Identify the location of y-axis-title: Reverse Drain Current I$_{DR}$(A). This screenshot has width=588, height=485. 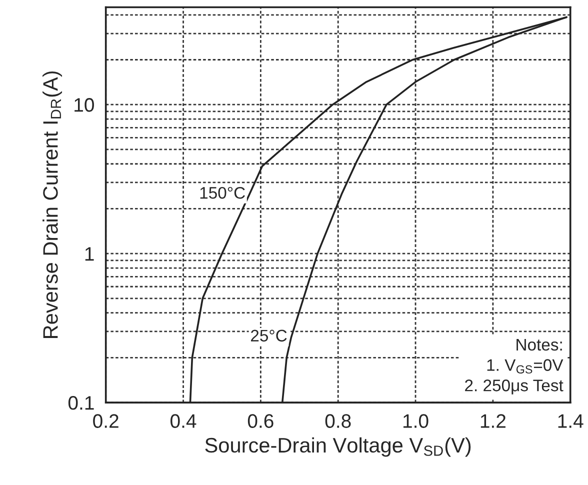
(52, 204).